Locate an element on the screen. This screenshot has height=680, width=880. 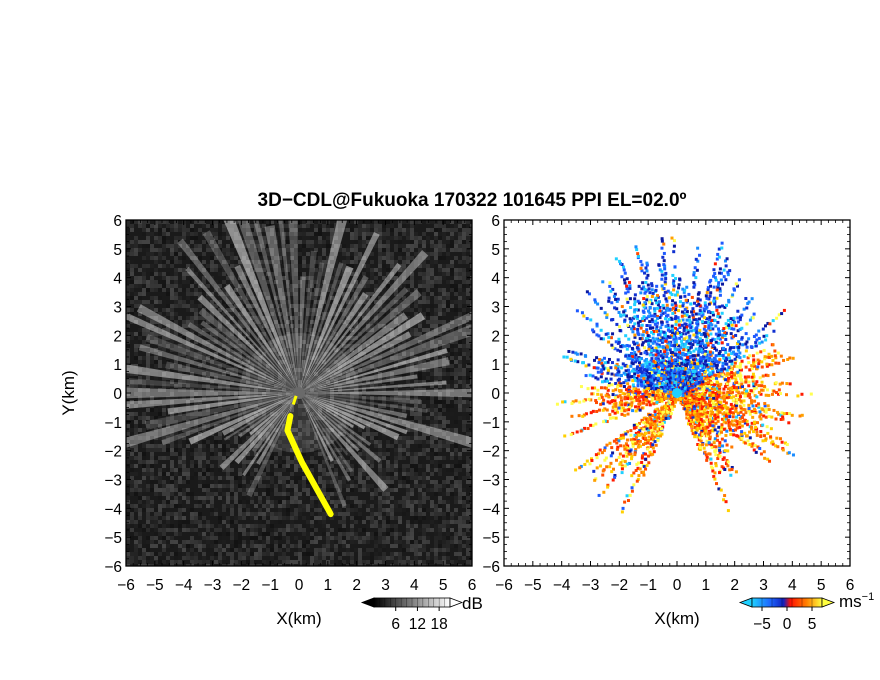
right-x-axis-label: X(km) is located at coordinates (676, 618).